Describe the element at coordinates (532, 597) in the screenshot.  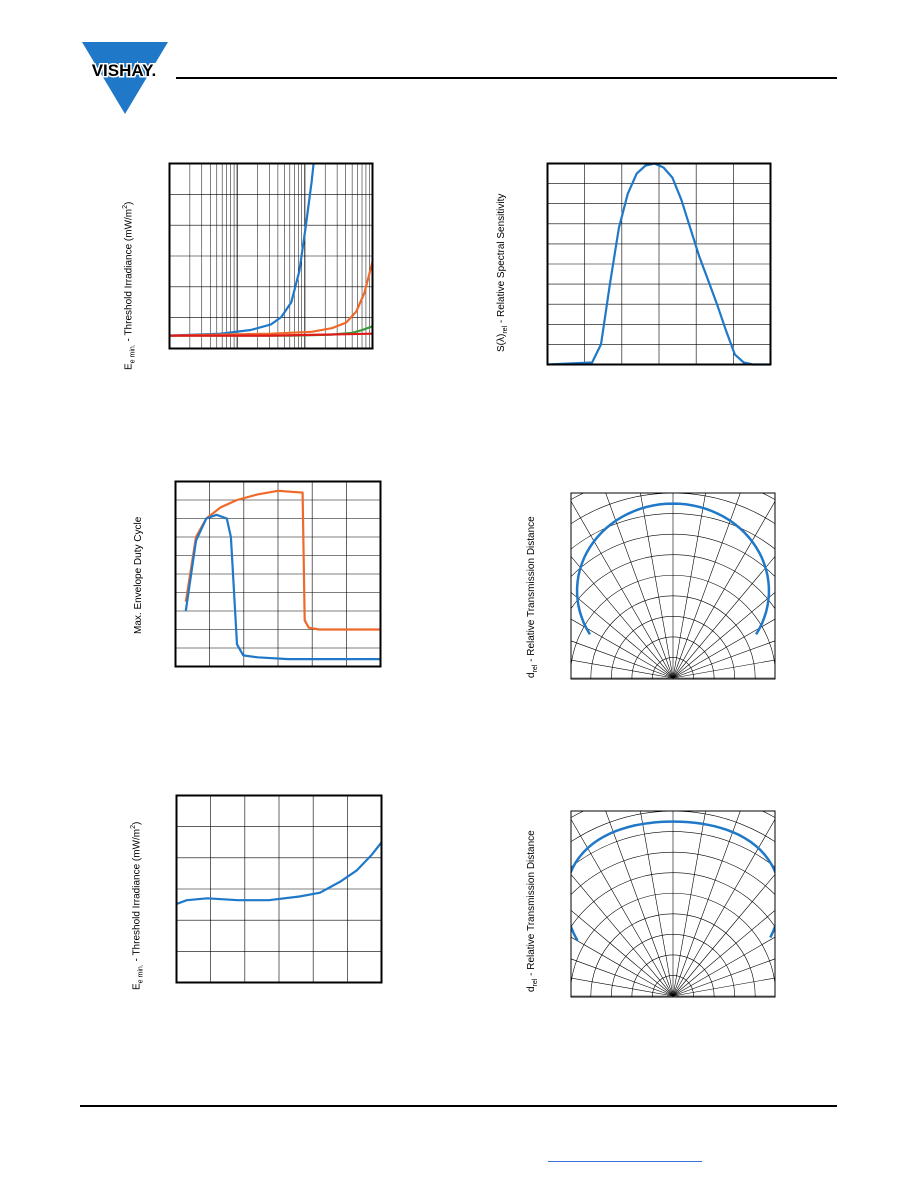
I see `chart4-y-label: drel - Relative Transmission Distance` at that location.